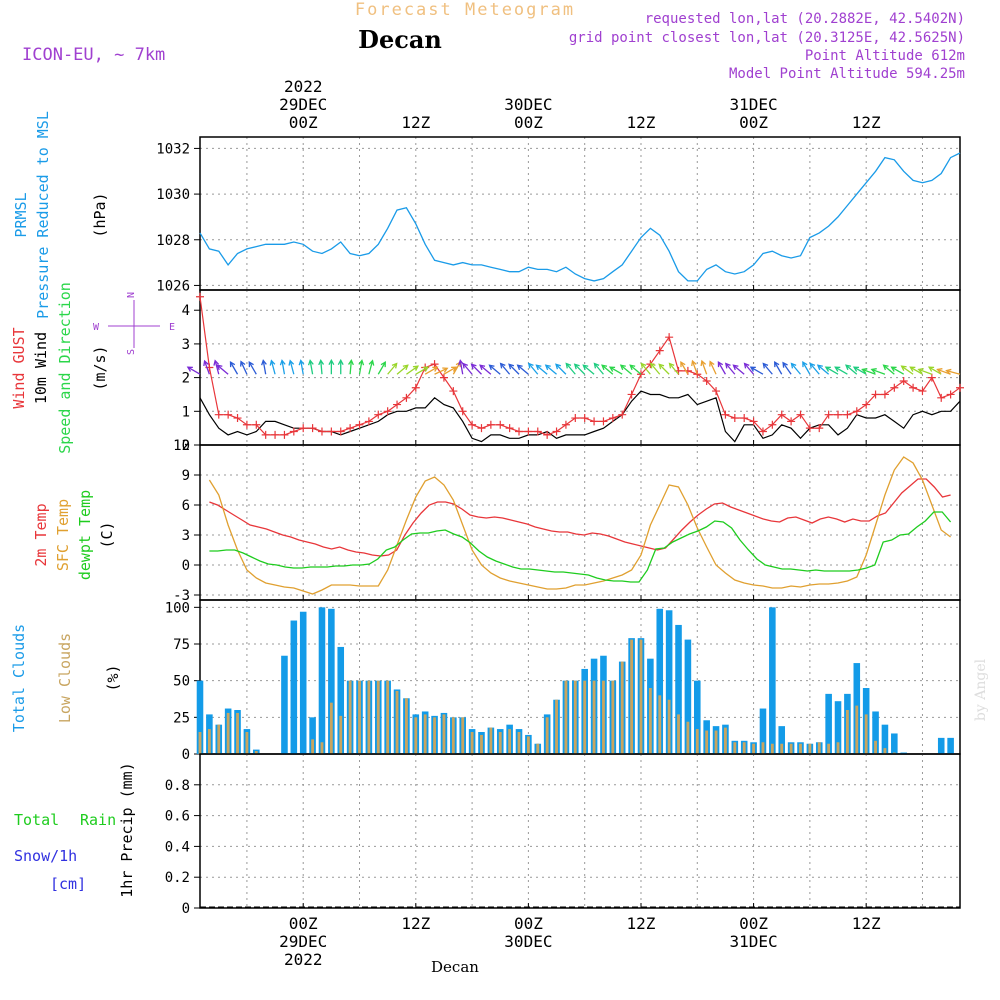 The height and width of the screenshot is (1000, 1000). Describe the element at coordinates (98, 820) in the screenshot. I see `precip-label-rain: Rain` at that location.